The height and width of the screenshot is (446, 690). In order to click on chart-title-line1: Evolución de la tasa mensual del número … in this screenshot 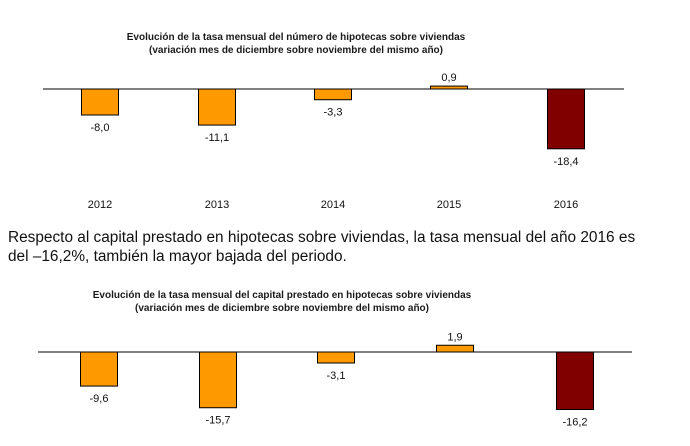, I will do `click(296, 37)`.